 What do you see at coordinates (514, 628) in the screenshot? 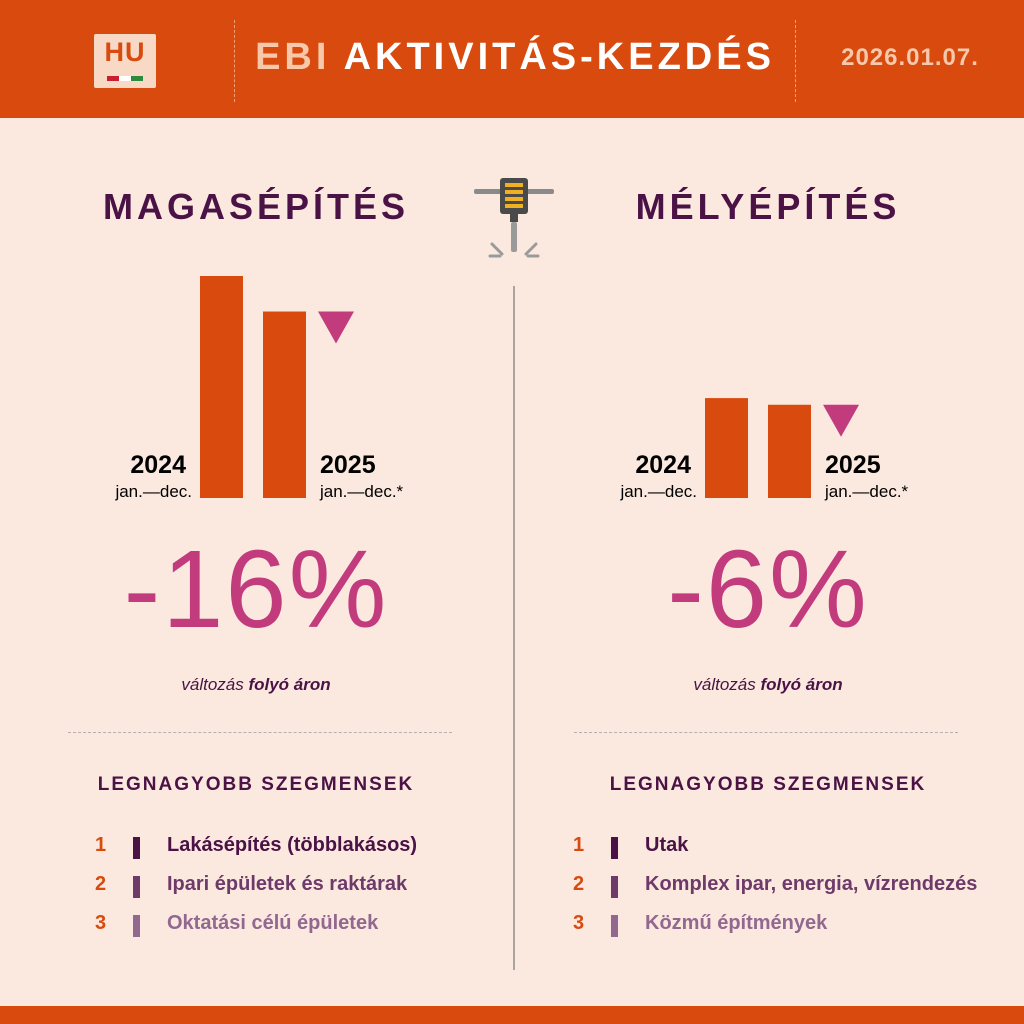
I see `center-divider` at bounding box center [514, 628].